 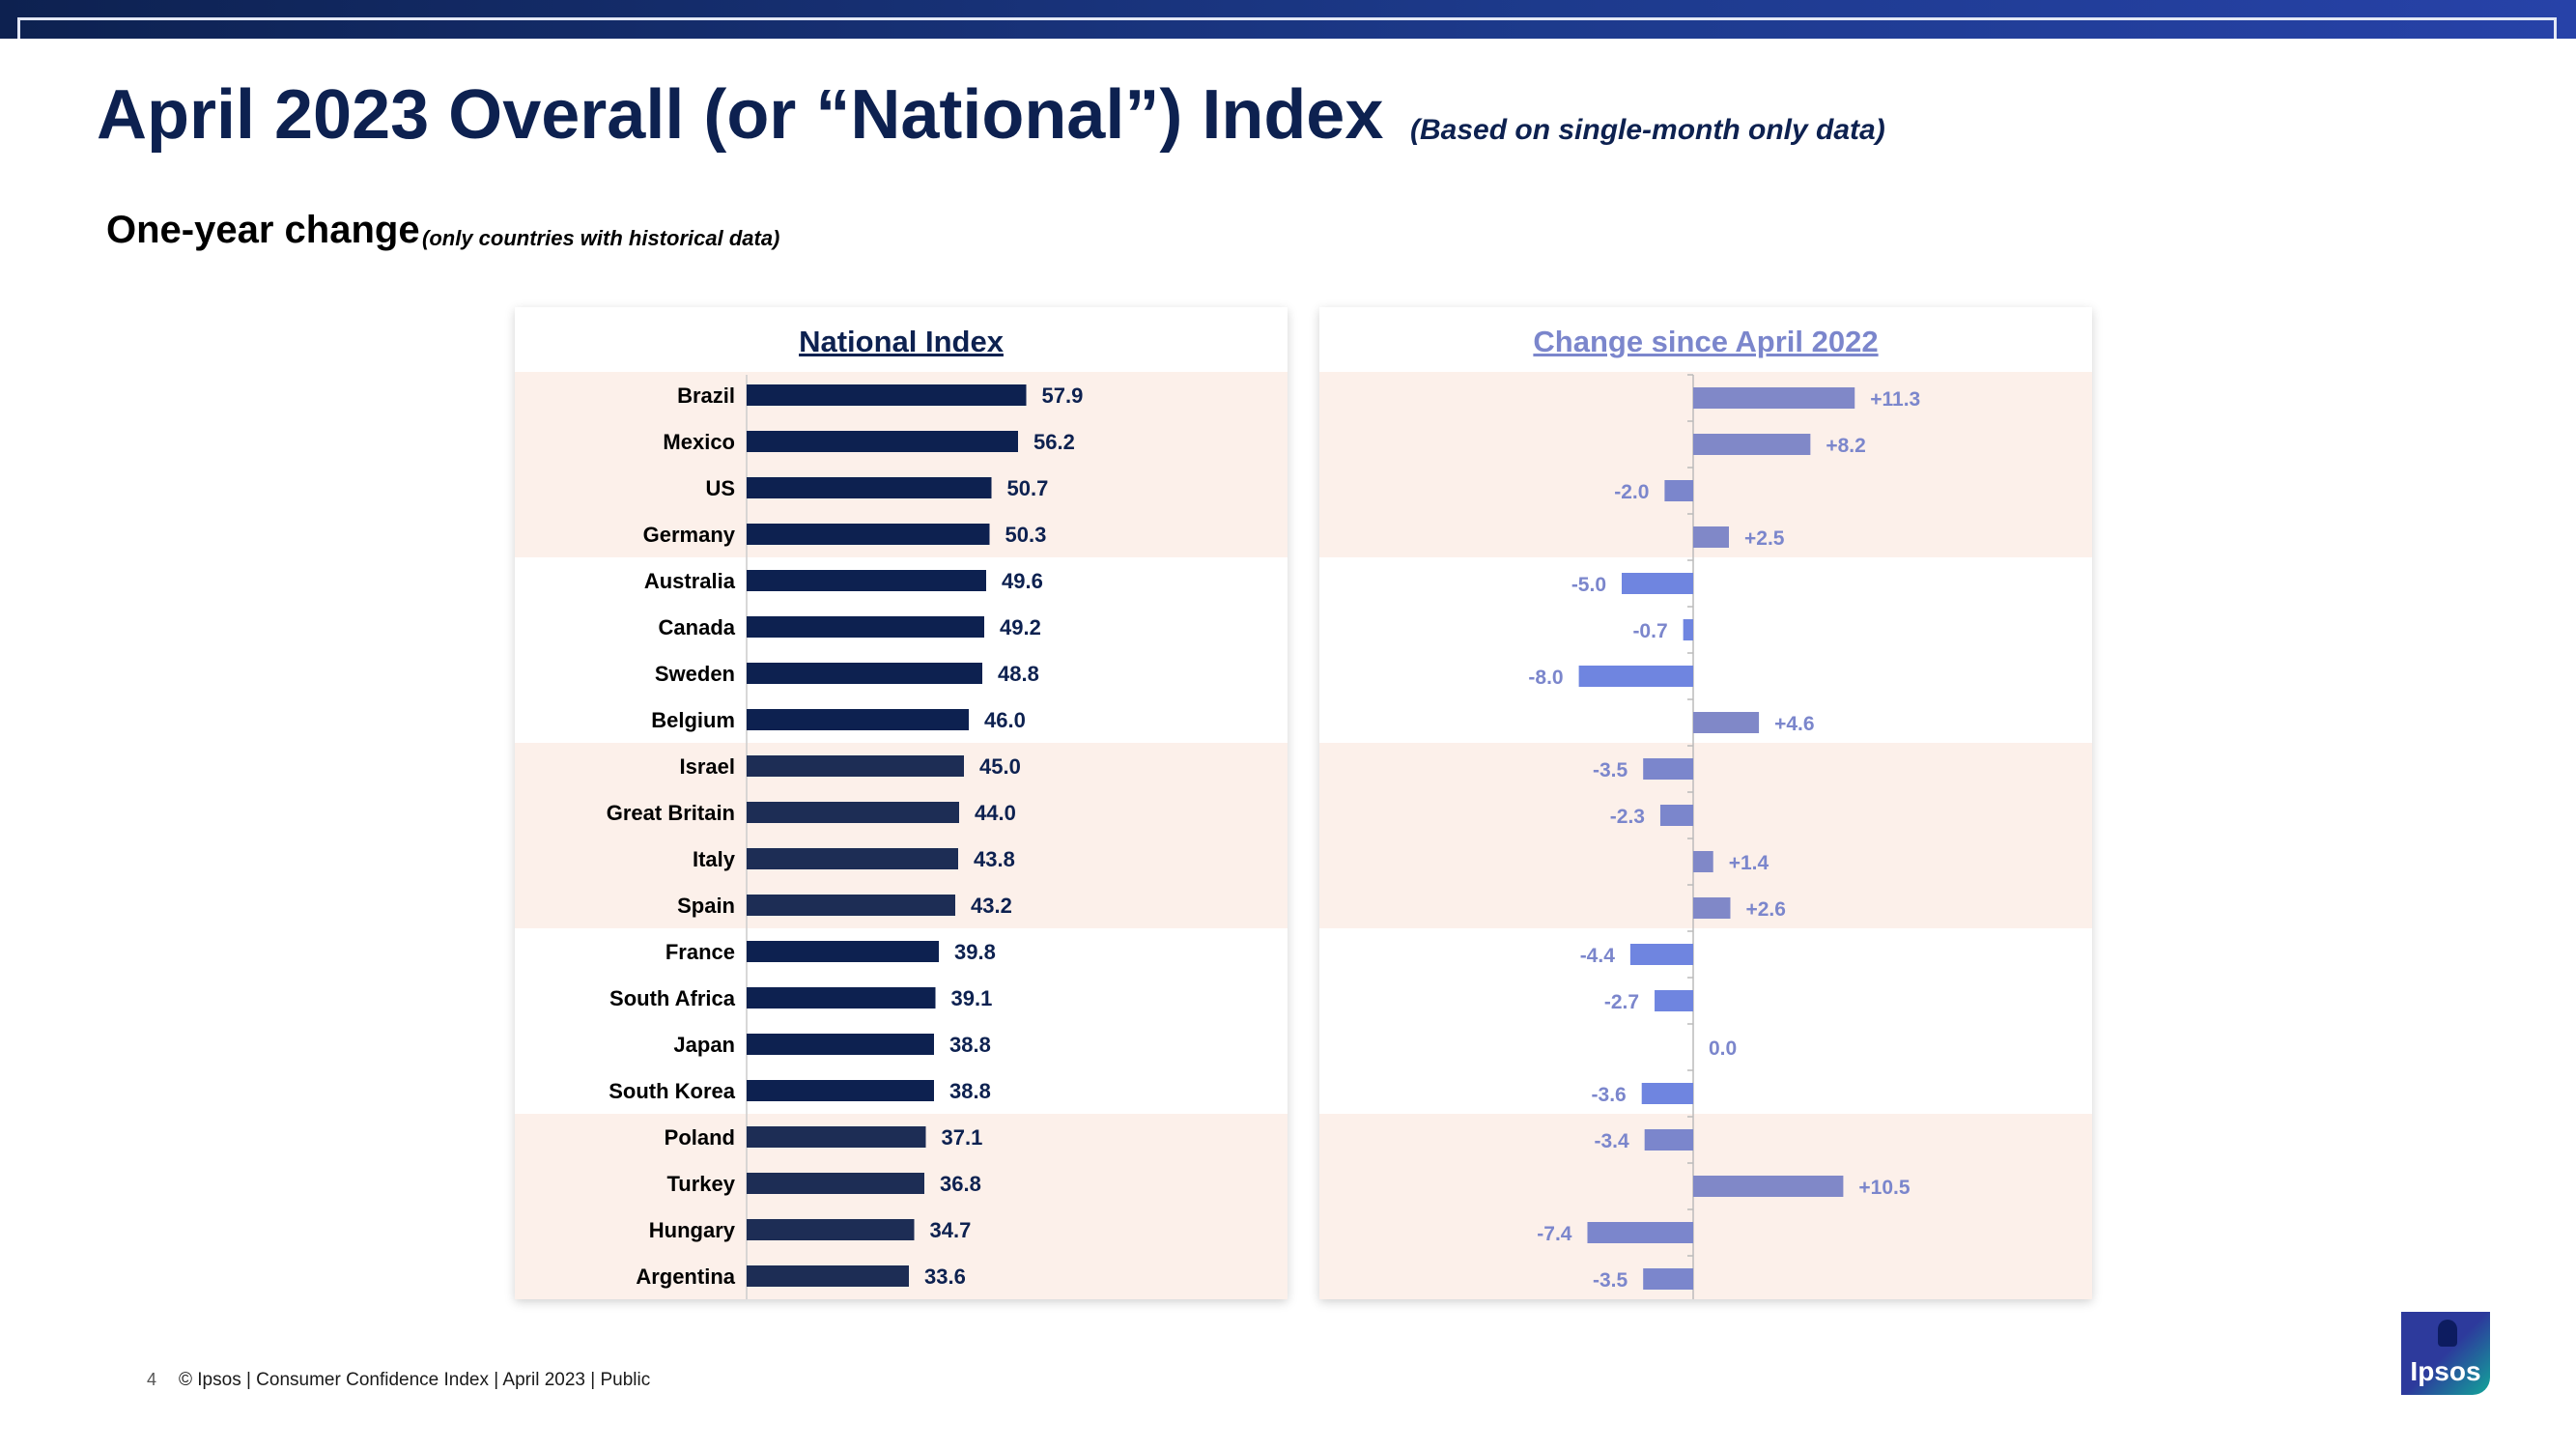 What do you see at coordinates (714, 859) in the screenshot?
I see `country-label-italy: Italy` at bounding box center [714, 859].